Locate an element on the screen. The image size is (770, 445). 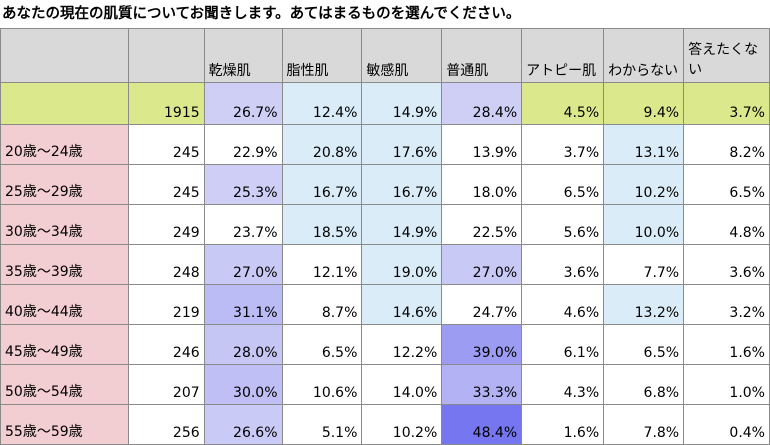
sample-count-cell: 207 is located at coordinates (166, 384).